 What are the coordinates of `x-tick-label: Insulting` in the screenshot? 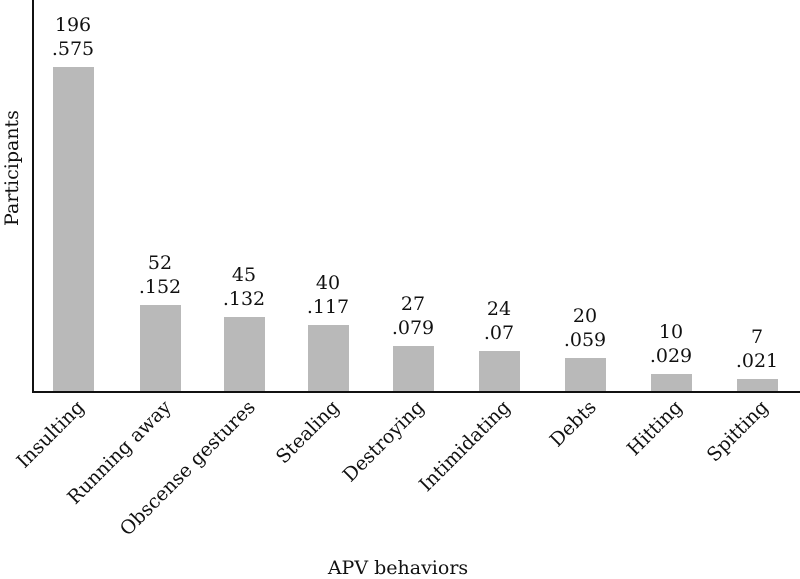 It's located at (50, 434).